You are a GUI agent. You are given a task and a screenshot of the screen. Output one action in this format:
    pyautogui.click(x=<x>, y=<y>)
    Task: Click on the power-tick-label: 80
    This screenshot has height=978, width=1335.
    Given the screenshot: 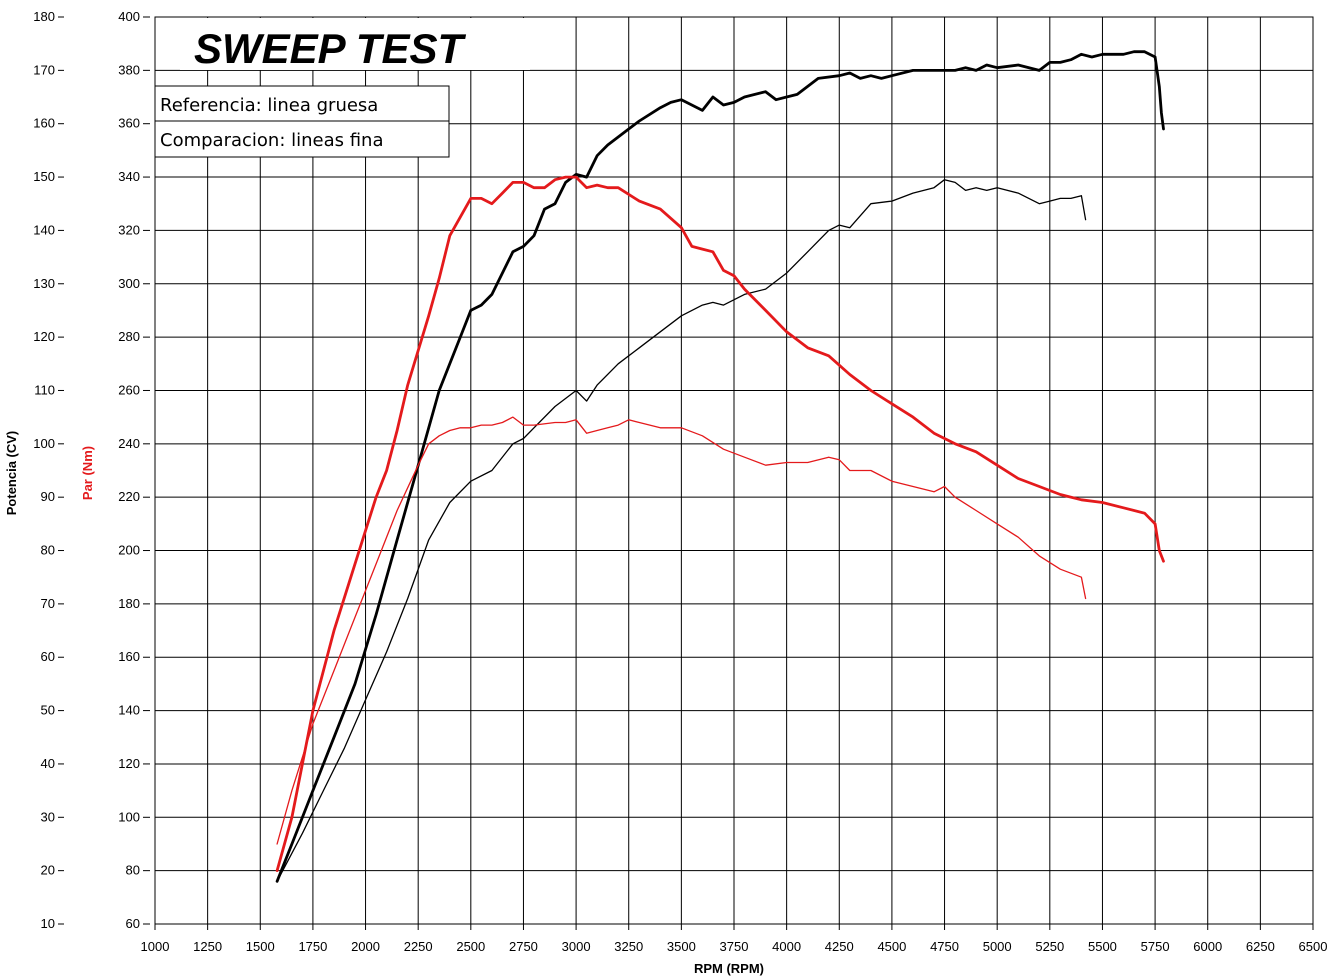 What is the action you would take?
    pyautogui.click(x=48, y=550)
    